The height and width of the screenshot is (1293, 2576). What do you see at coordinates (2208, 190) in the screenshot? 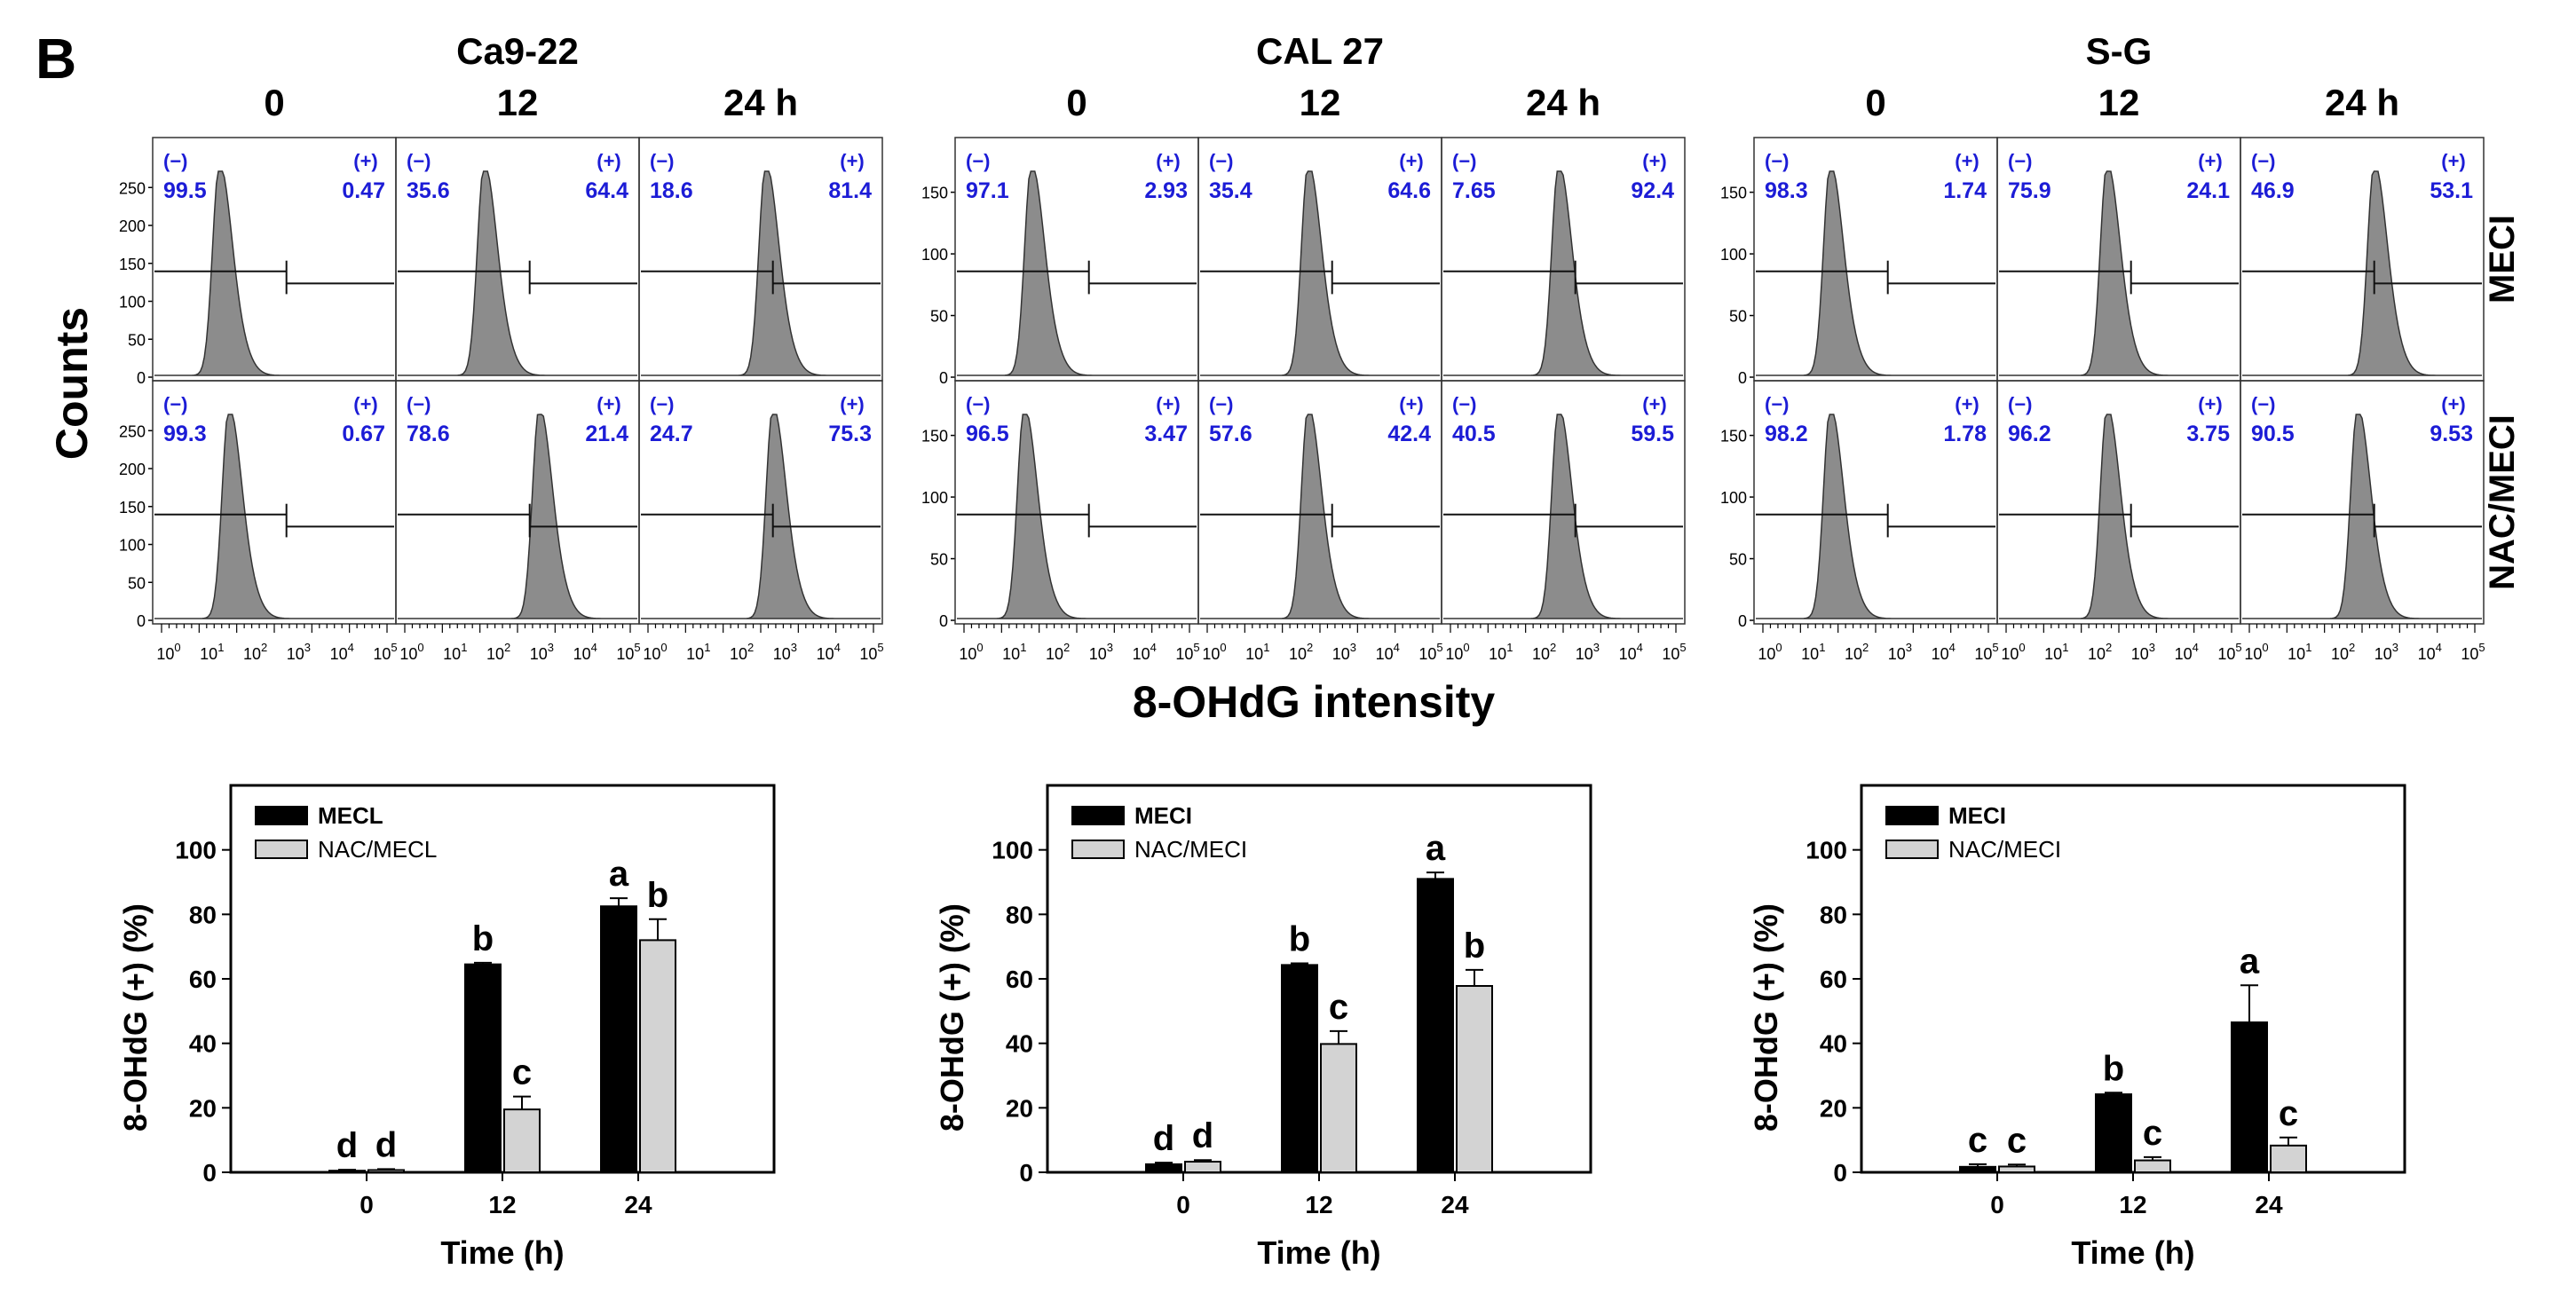
I see `positive-percent: 24.1` at bounding box center [2208, 190].